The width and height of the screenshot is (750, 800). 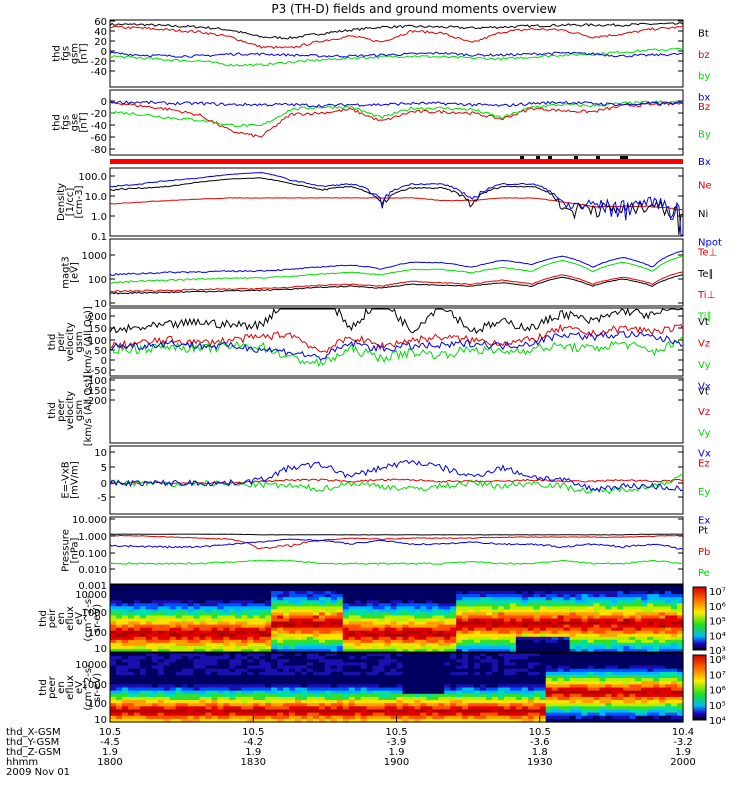 What do you see at coordinates (52, 618) in the screenshot?
I see `ylabel-line: peir` at bounding box center [52, 618].